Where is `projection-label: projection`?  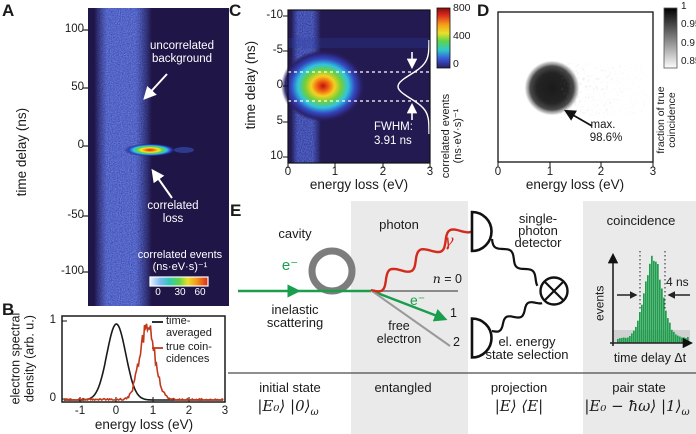
projection-label: projection is located at coordinates (519, 387).